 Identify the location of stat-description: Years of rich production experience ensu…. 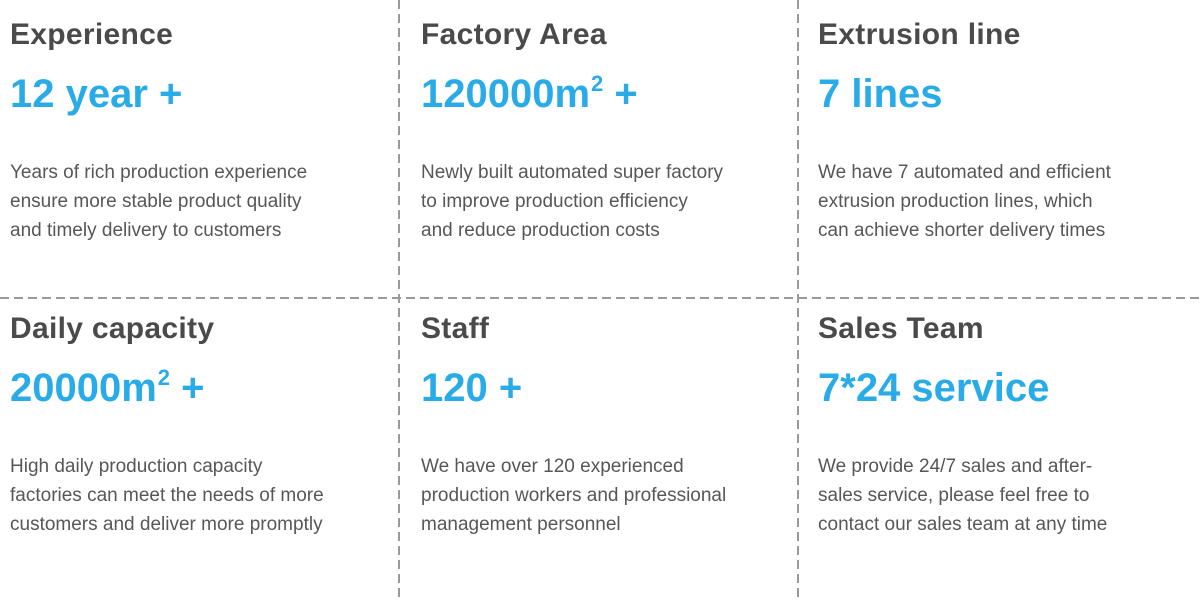
(205, 201).